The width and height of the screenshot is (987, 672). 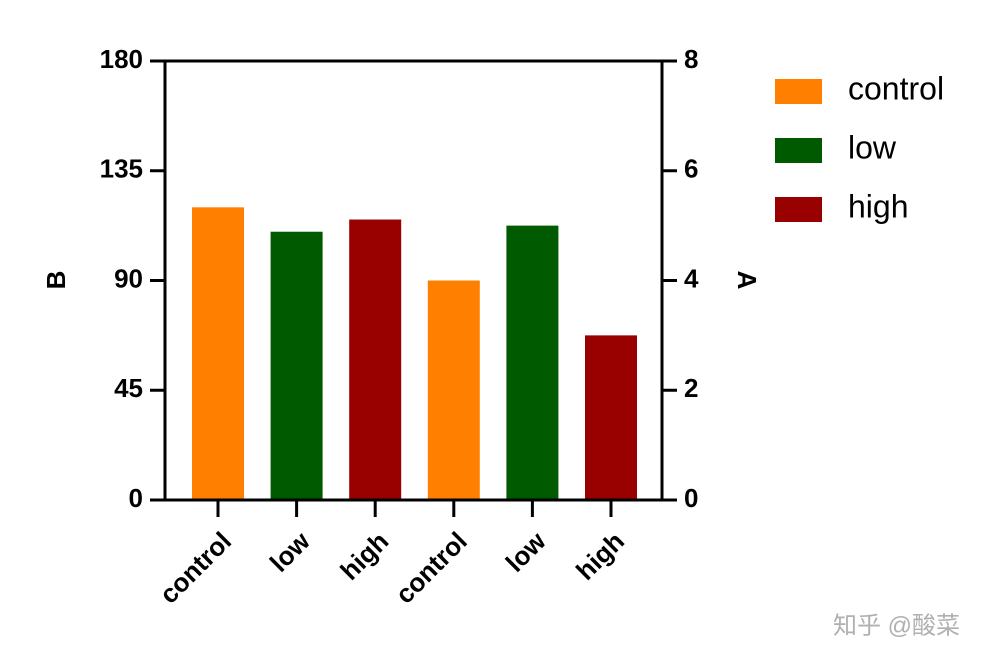 I want to click on y-tick-label: 45, so click(x=128, y=388).